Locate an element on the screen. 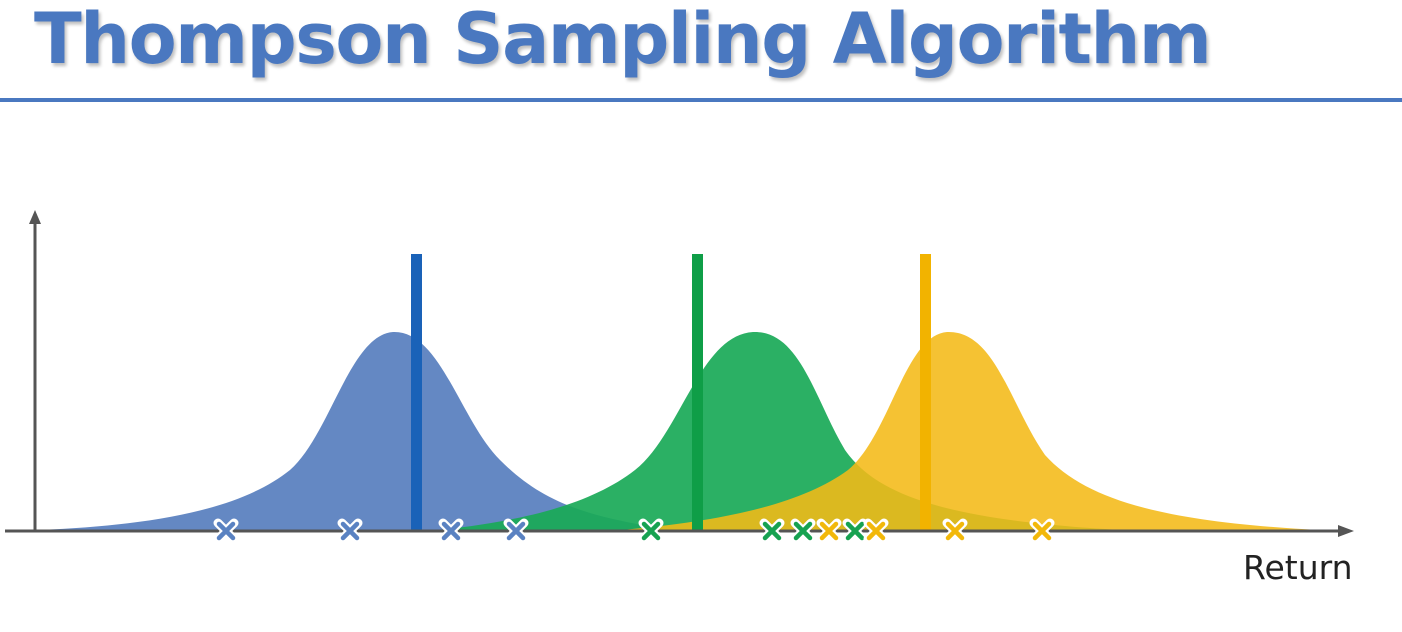  y-axis-arrow-icon is located at coordinates (35, 217).